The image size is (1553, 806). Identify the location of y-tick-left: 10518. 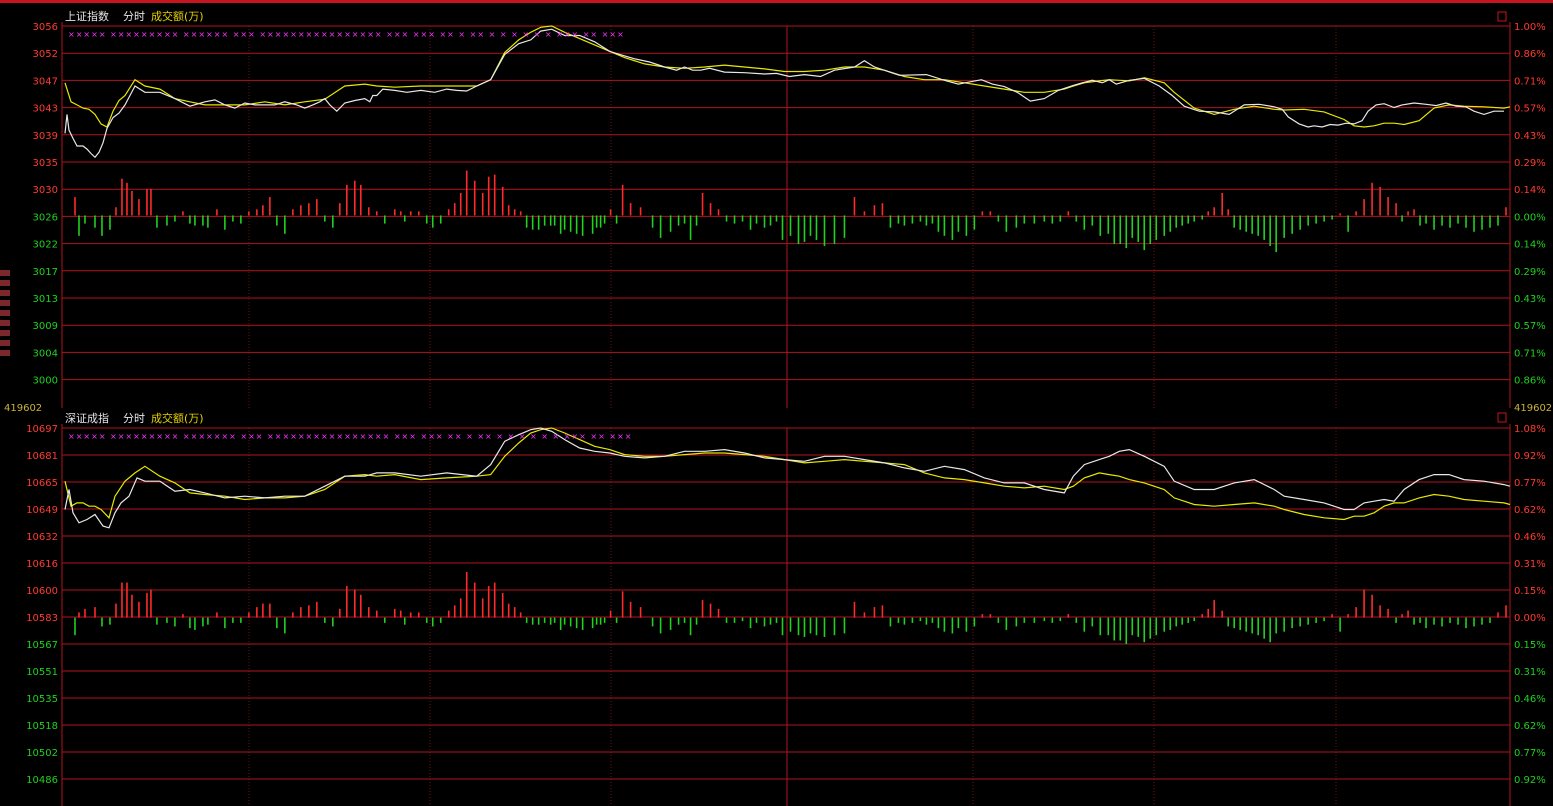
(42, 726).